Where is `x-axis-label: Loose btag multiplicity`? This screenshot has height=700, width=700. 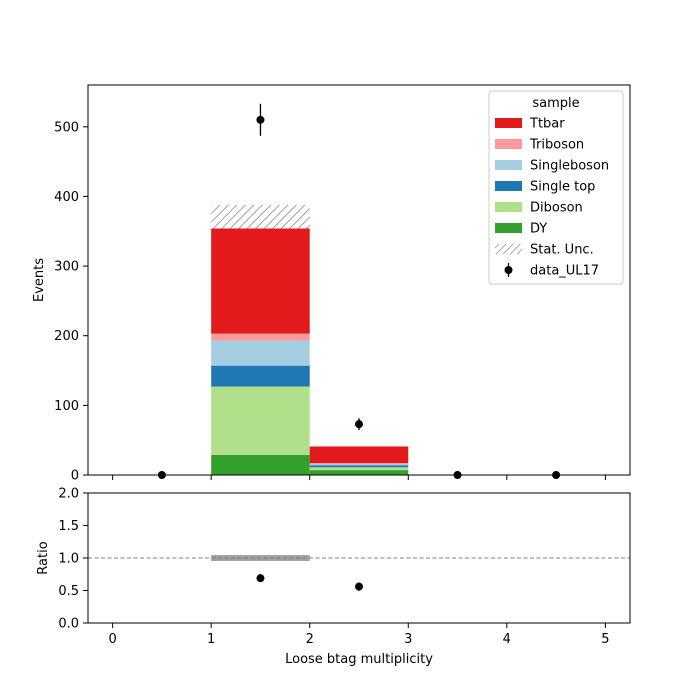
x-axis-label: Loose btag multiplicity is located at coordinates (359, 659).